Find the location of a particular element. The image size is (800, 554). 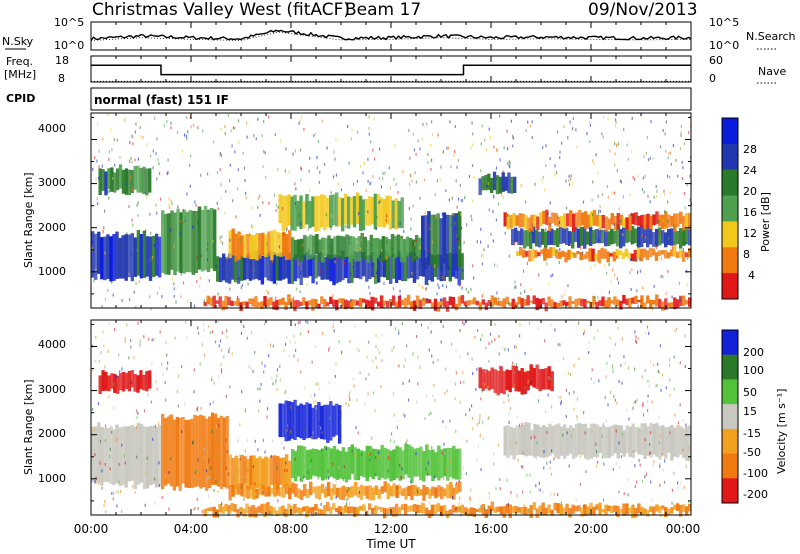

velocity-band-2-cell is located at coordinates (204, 451).